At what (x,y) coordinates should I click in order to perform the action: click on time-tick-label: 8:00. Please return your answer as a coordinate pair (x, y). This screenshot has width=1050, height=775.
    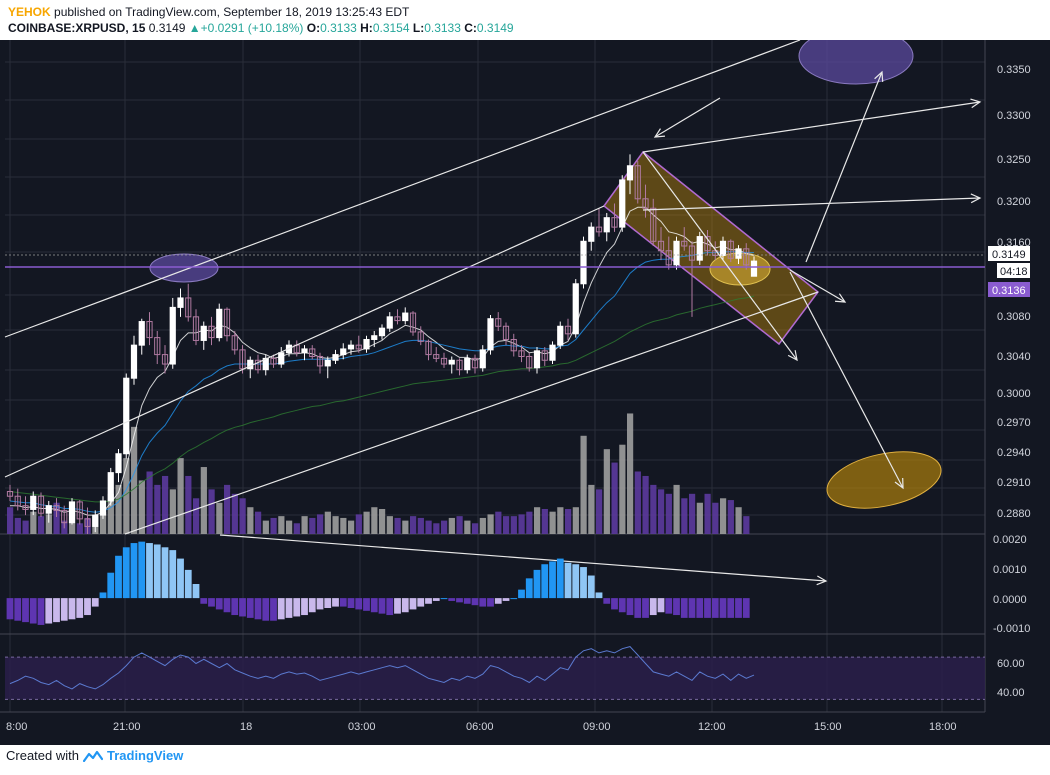
    Looking at the image, I should click on (16, 727).